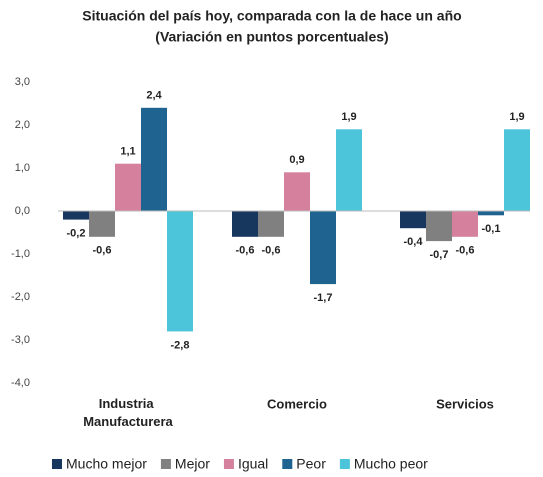 This screenshot has width=543, height=477. What do you see at coordinates (391, 464) in the screenshot?
I see `legend-label: Mucho peor` at bounding box center [391, 464].